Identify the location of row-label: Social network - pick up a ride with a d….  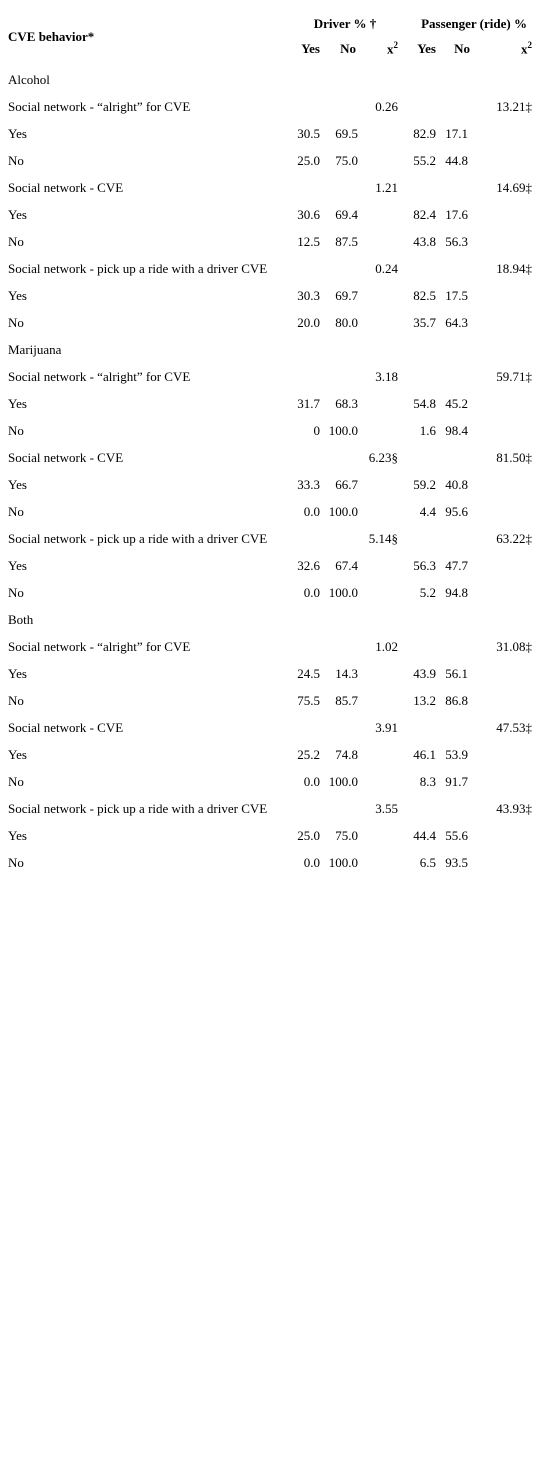
(138, 808).